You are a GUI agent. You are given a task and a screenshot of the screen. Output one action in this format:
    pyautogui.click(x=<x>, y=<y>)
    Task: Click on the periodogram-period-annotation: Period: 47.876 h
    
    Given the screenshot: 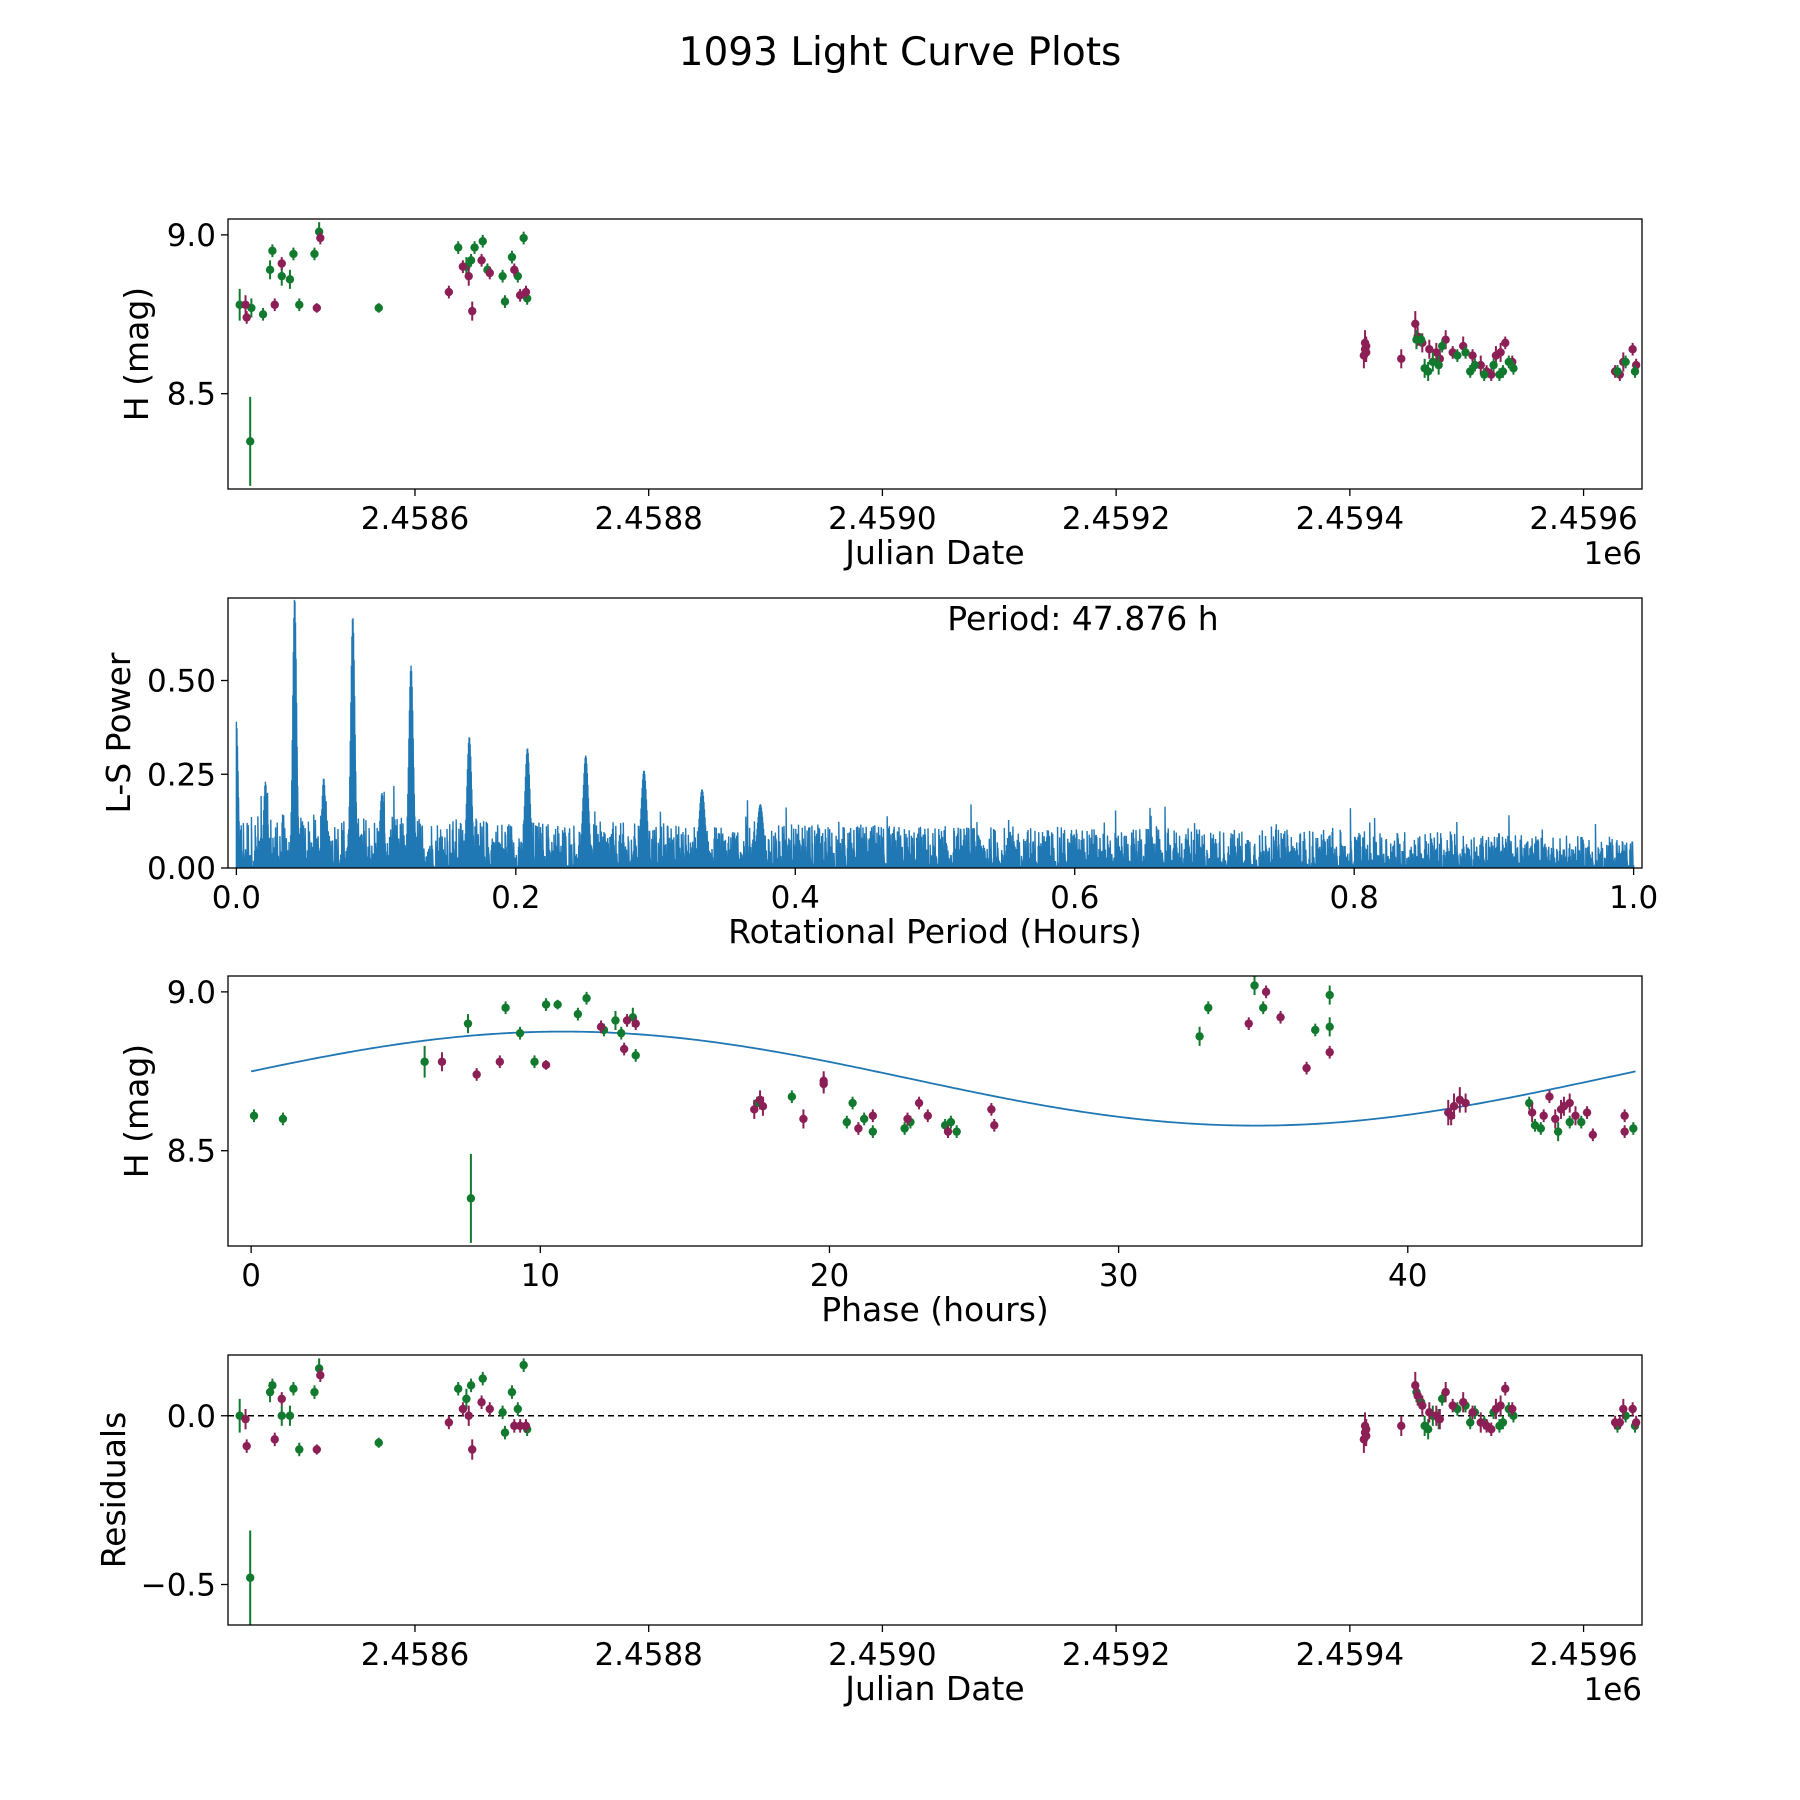 What is the action you would take?
    pyautogui.click(x=1082, y=618)
    